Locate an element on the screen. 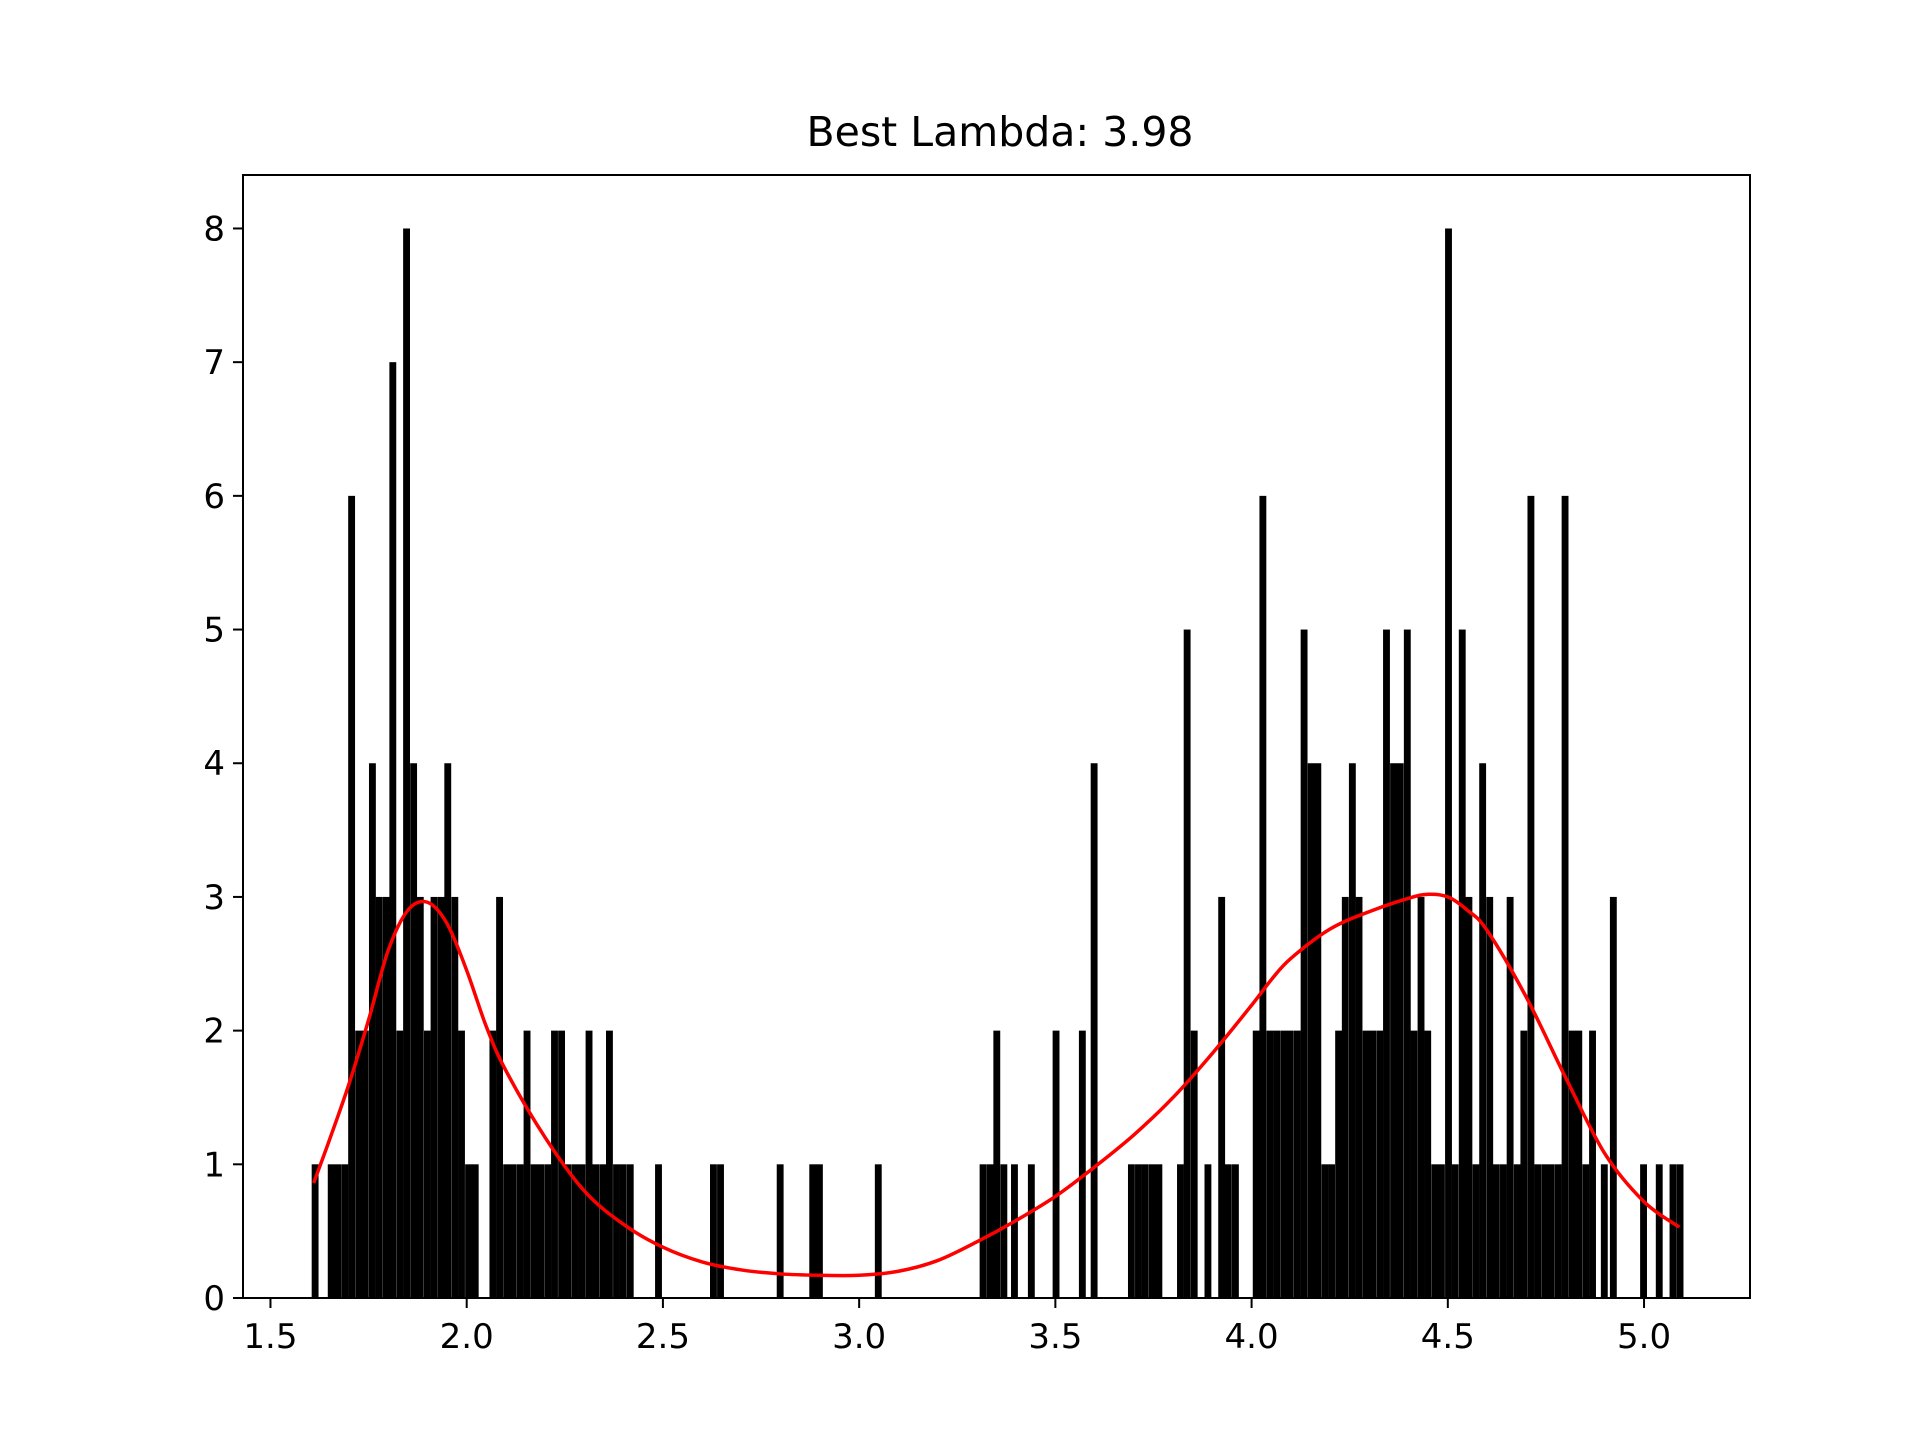  y-tick-label: 1 is located at coordinates (214, 1165).